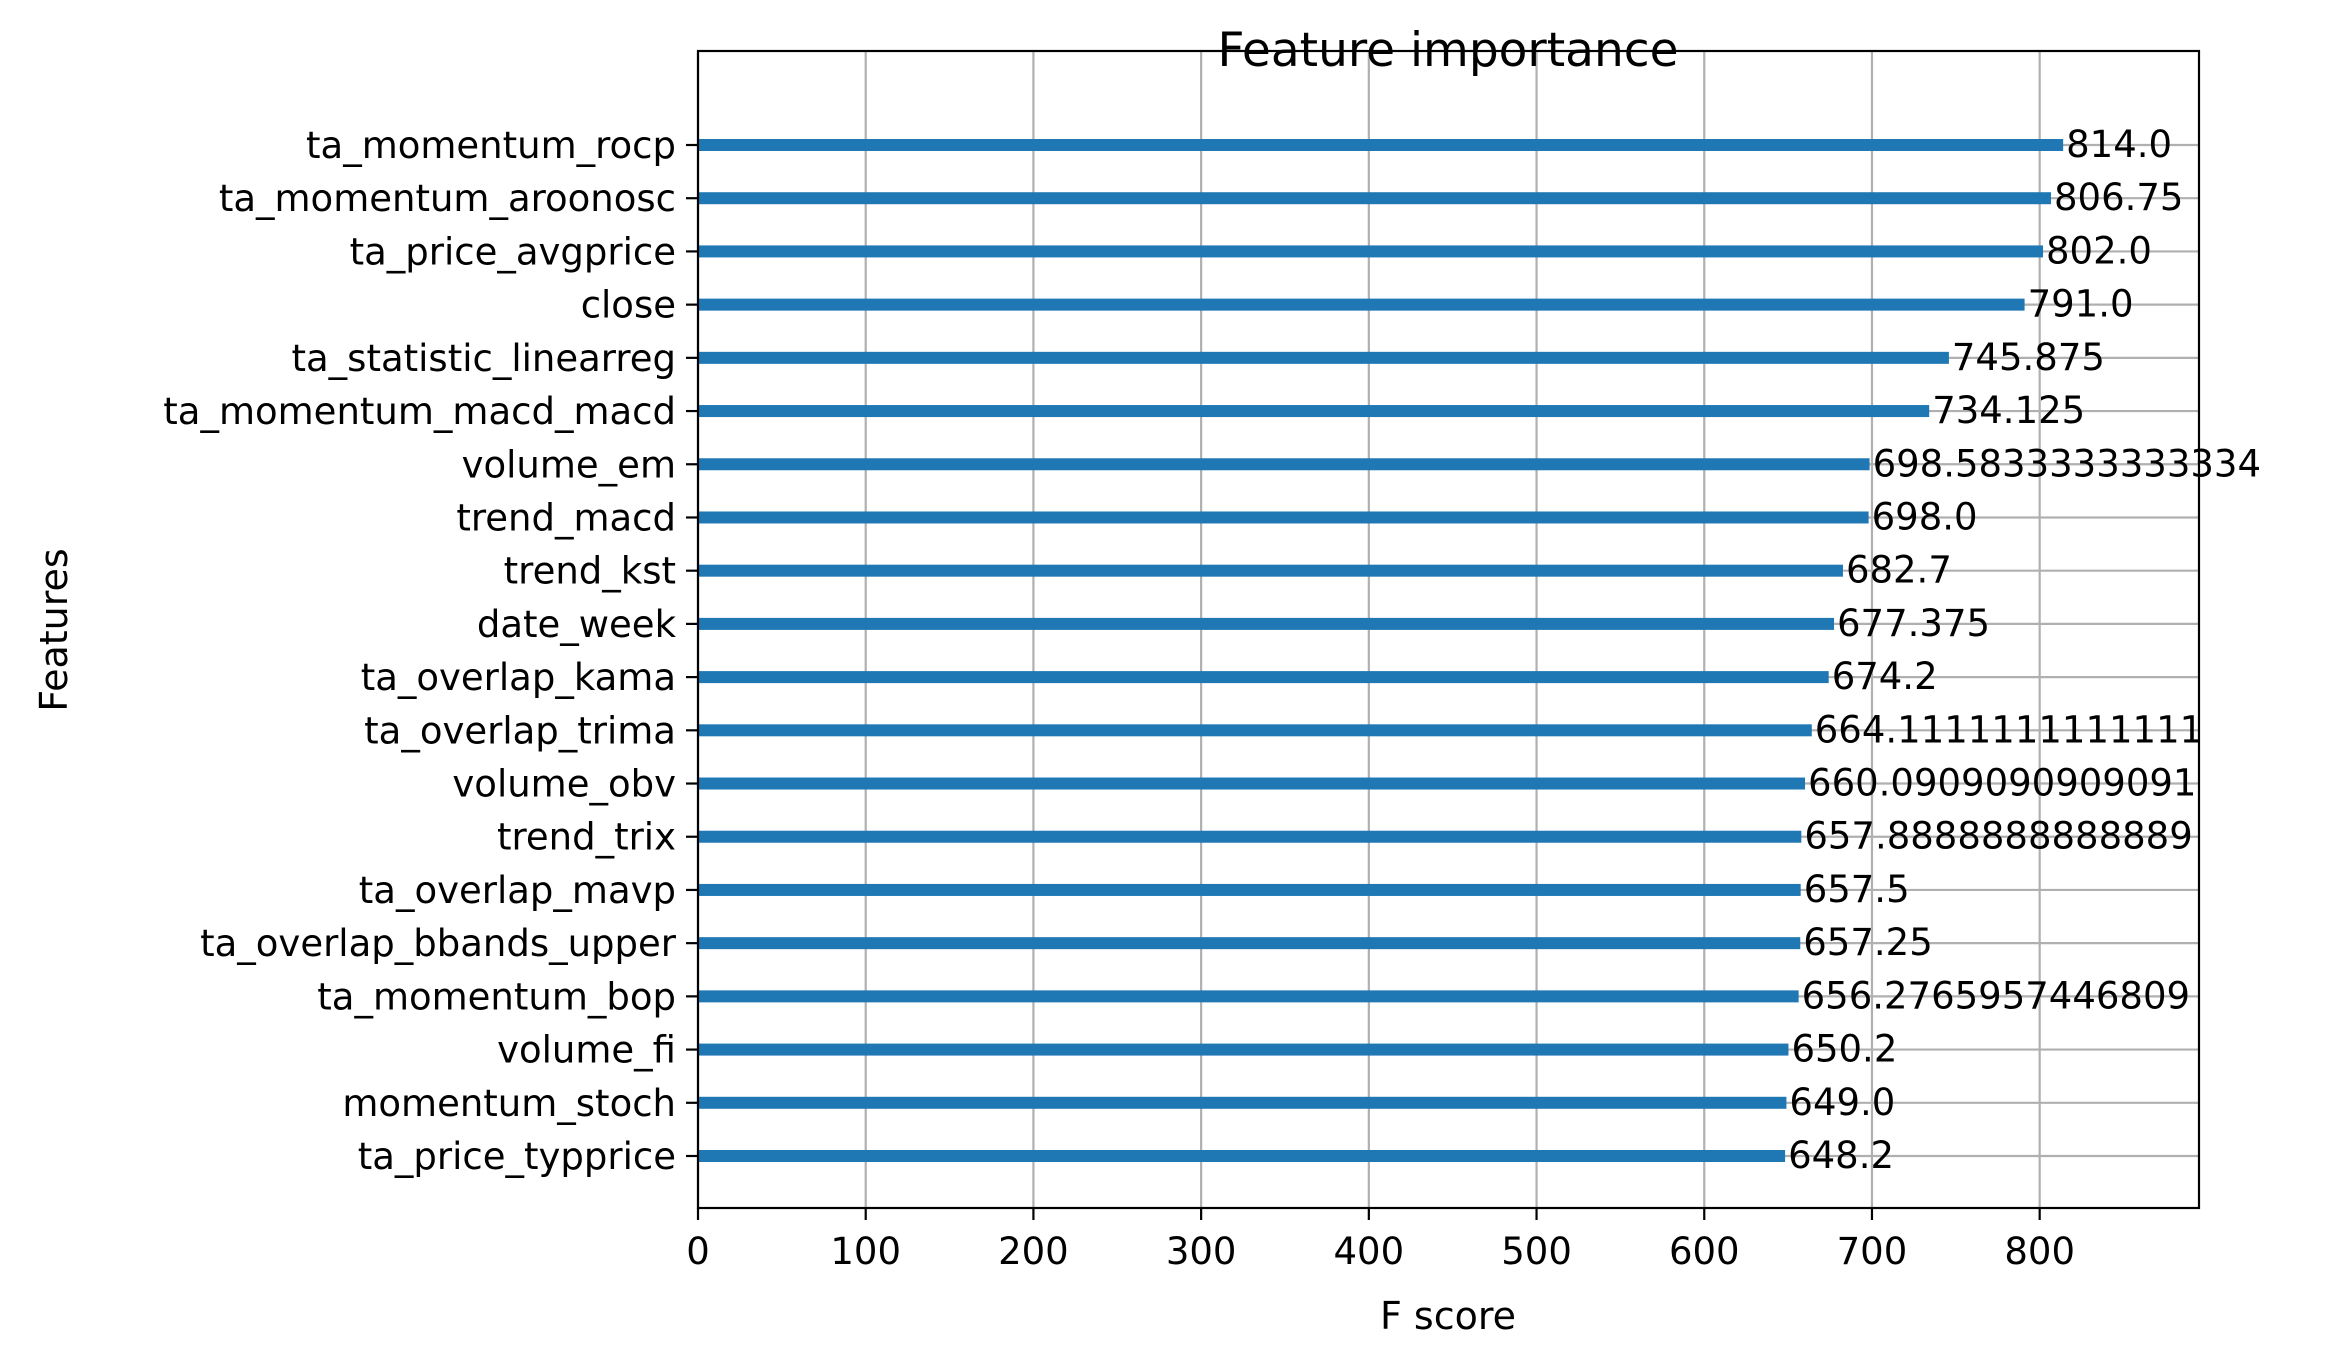  Describe the element at coordinates (698, 1251) in the screenshot. I see `x-tick-label: 0` at that location.